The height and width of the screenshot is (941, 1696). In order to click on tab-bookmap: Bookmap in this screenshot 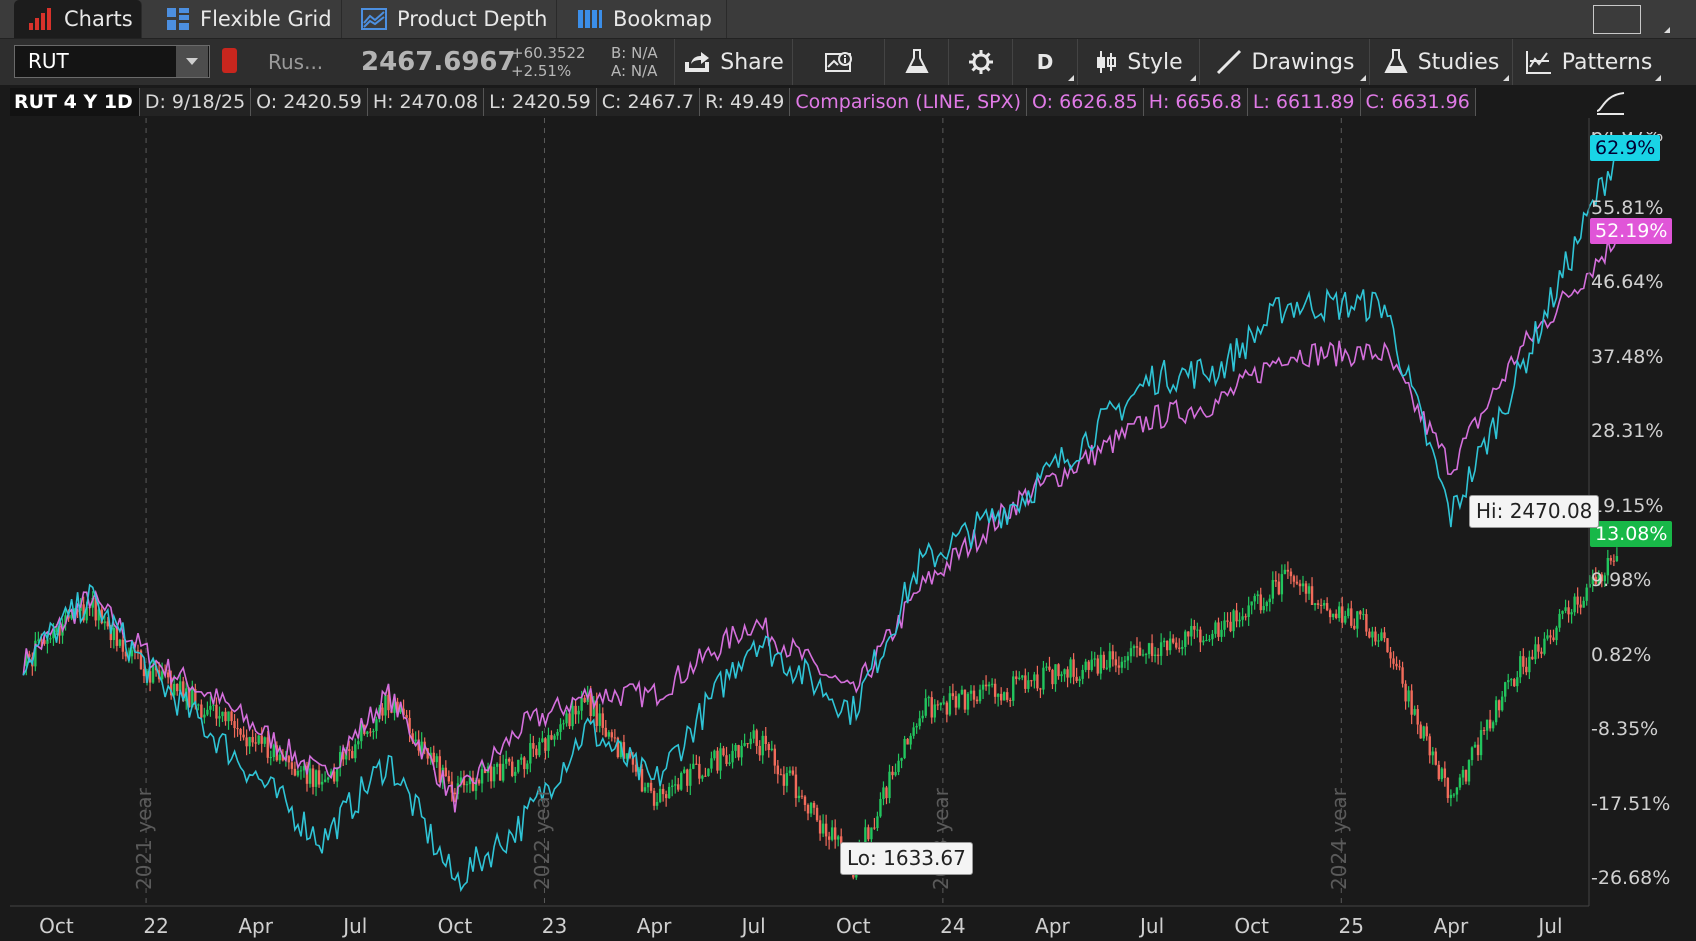, I will do `click(645, 19)`.